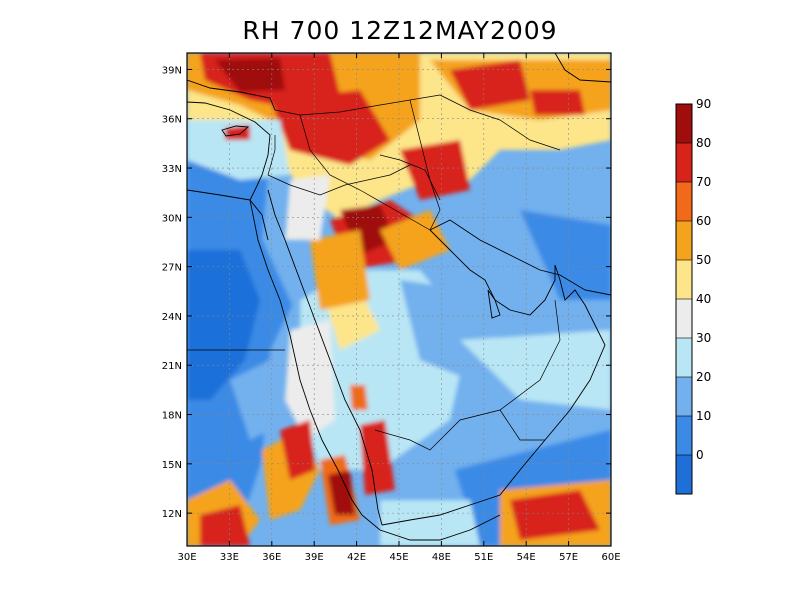  Describe the element at coordinates (172, 268) in the screenshot. I see `lat-tick-label: 27N` at that location.